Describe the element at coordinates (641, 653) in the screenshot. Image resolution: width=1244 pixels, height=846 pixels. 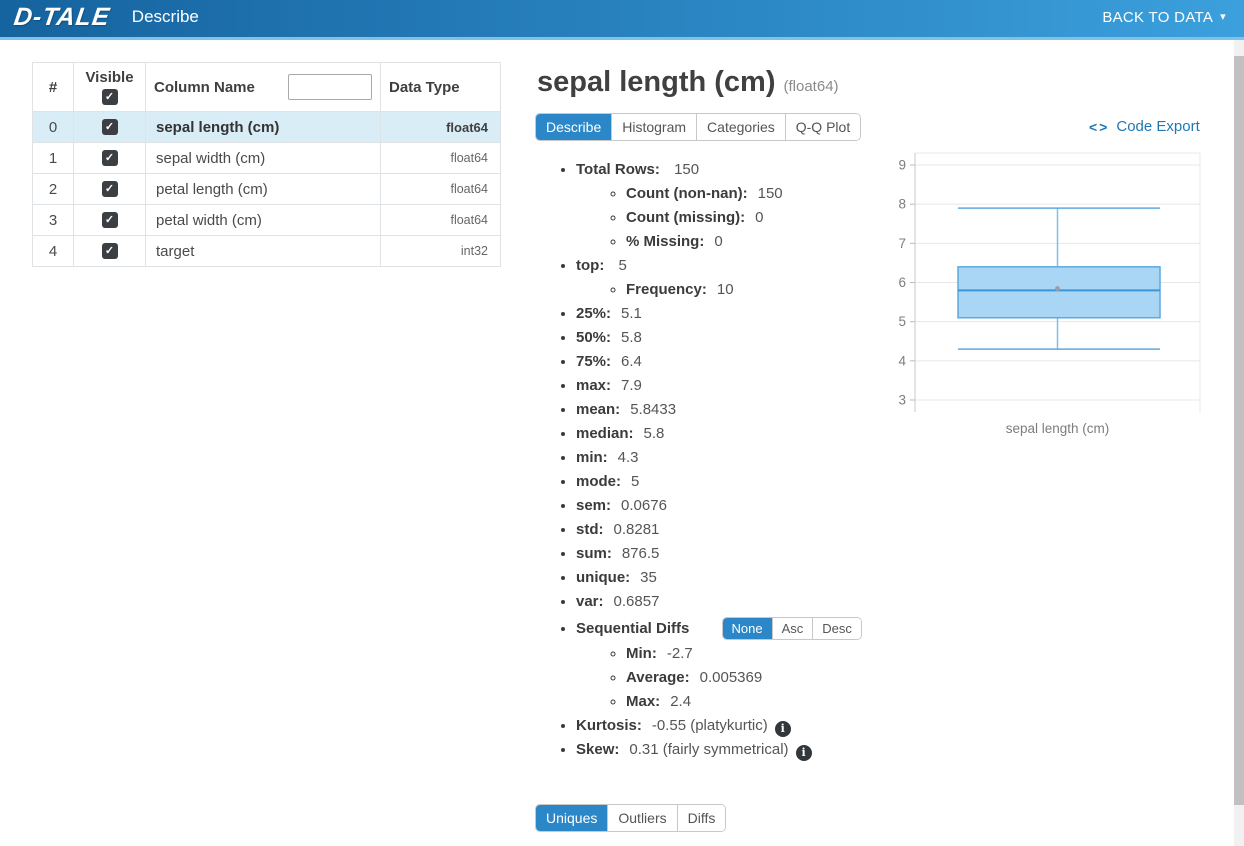
I see `stat-label: Min:` at that location.